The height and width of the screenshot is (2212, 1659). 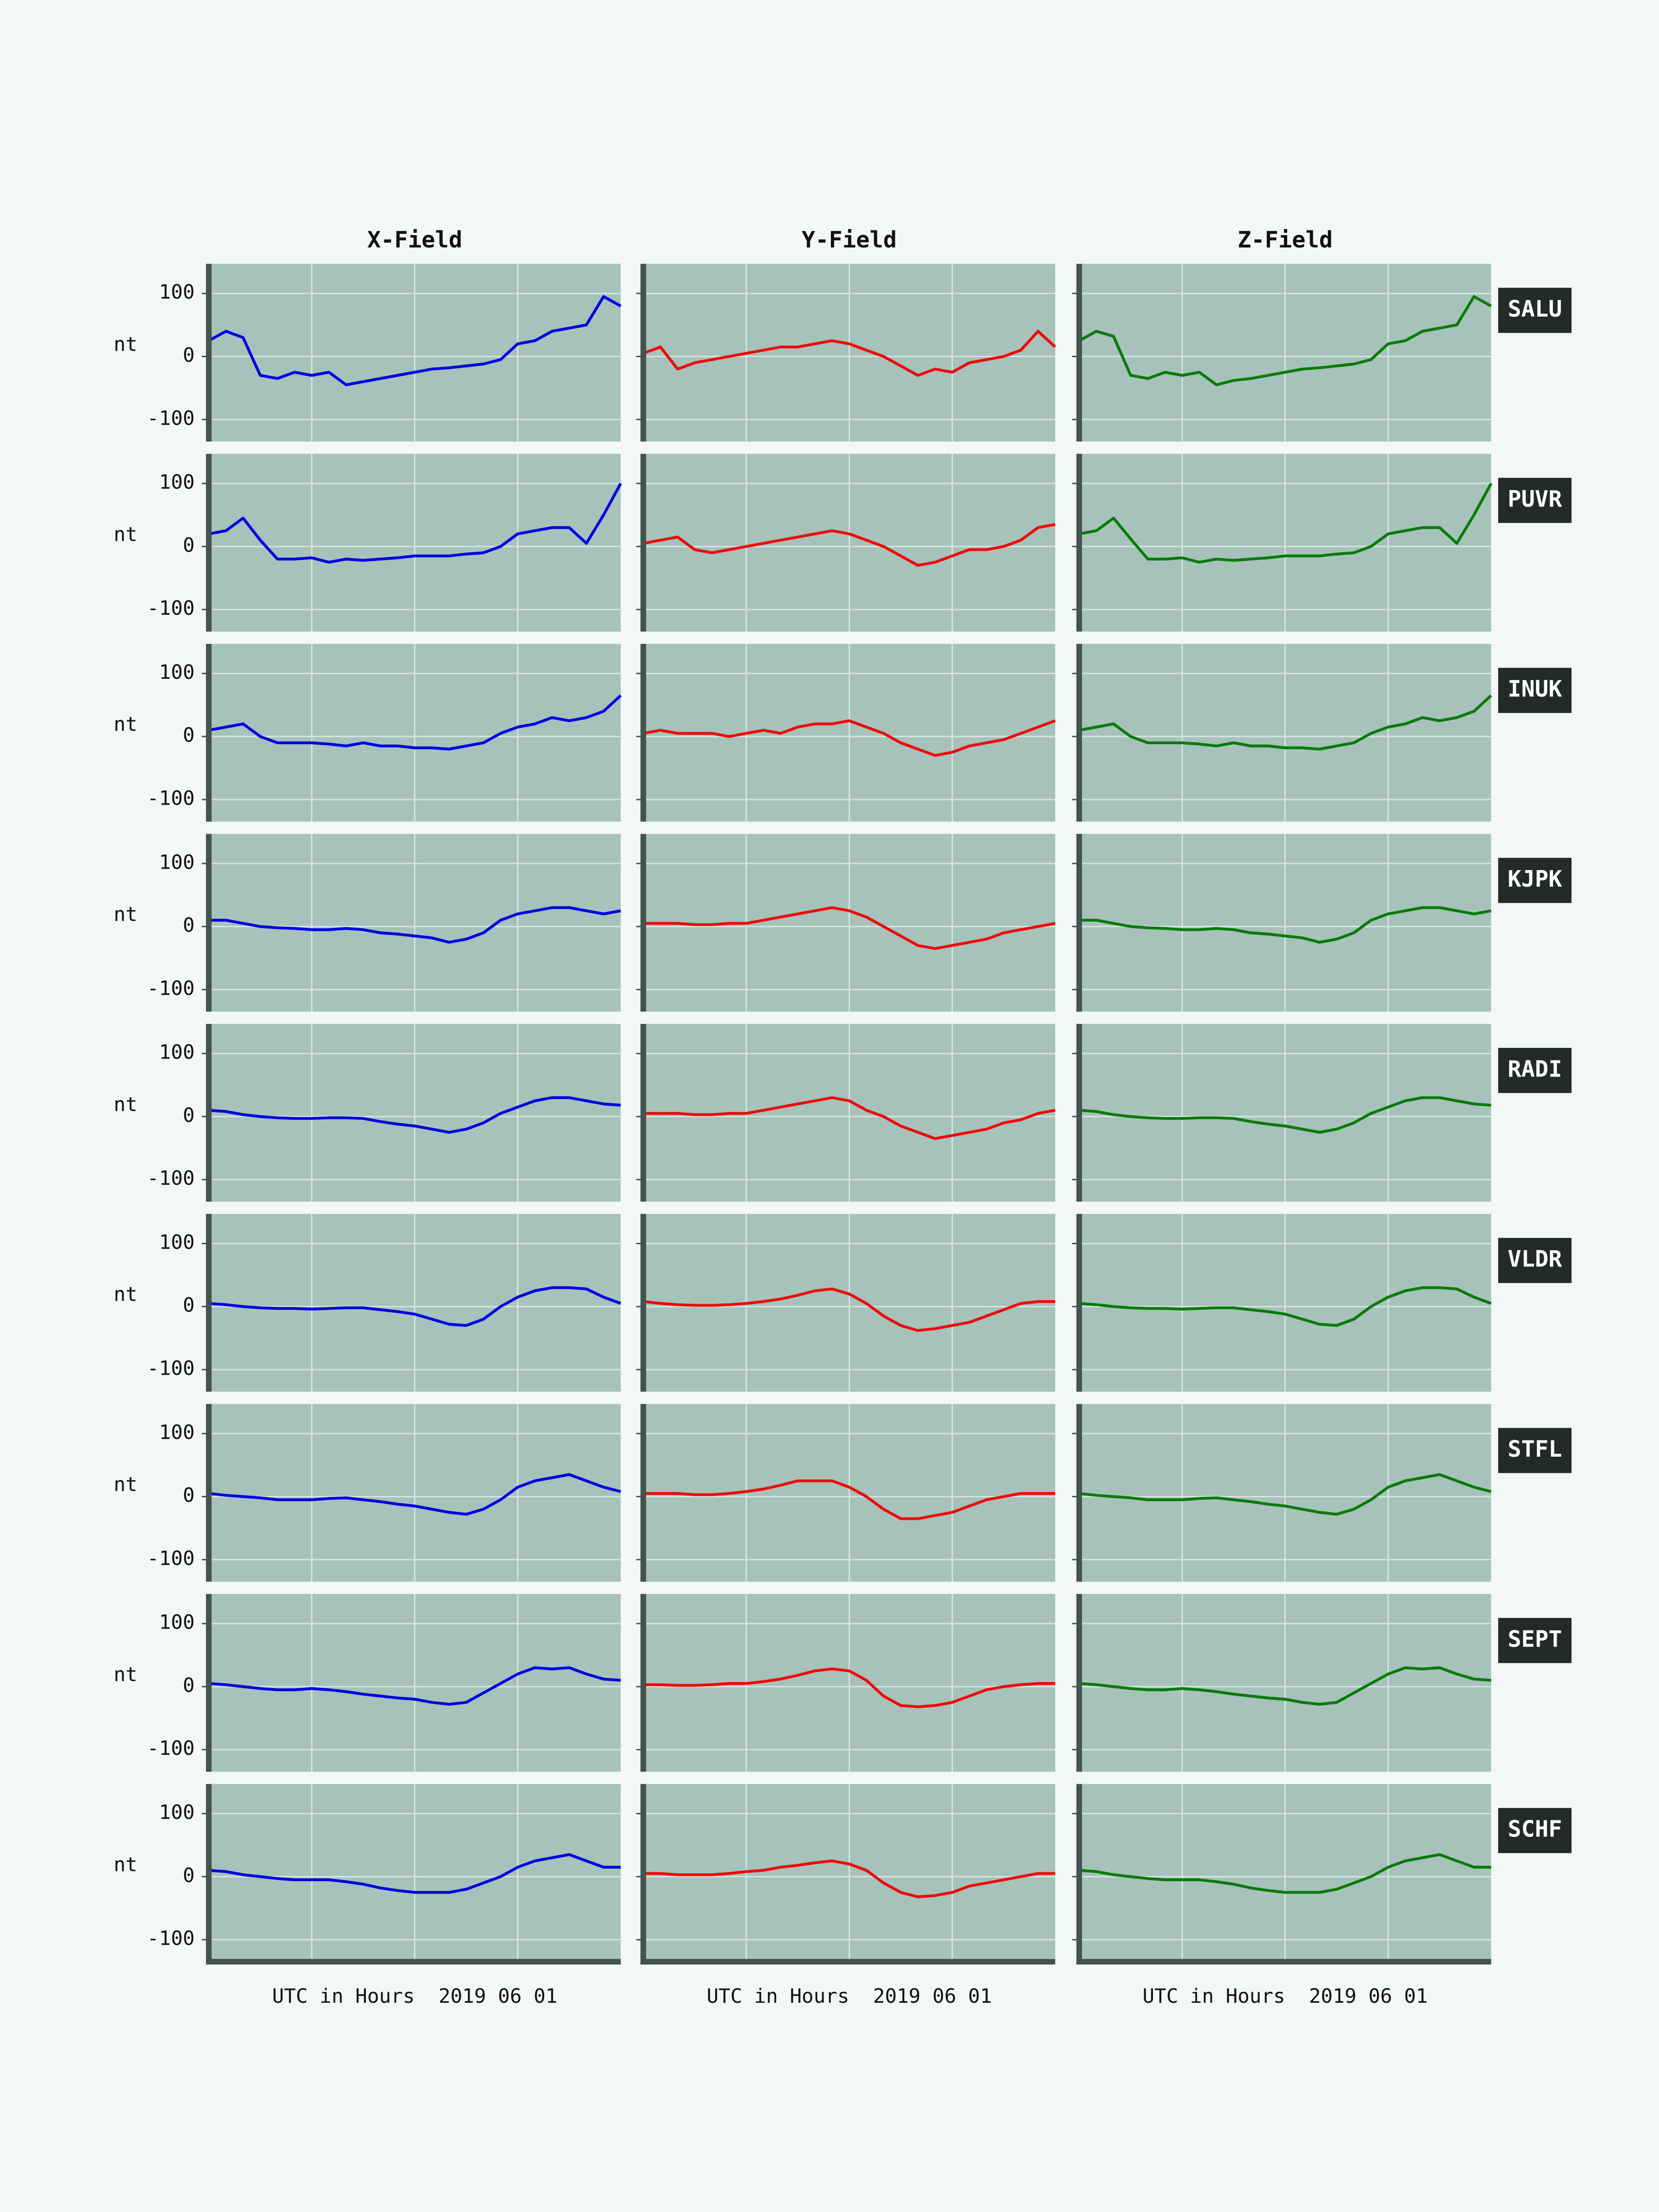 I want to click on station-label: KJPK, so click(x=1535, y=879).